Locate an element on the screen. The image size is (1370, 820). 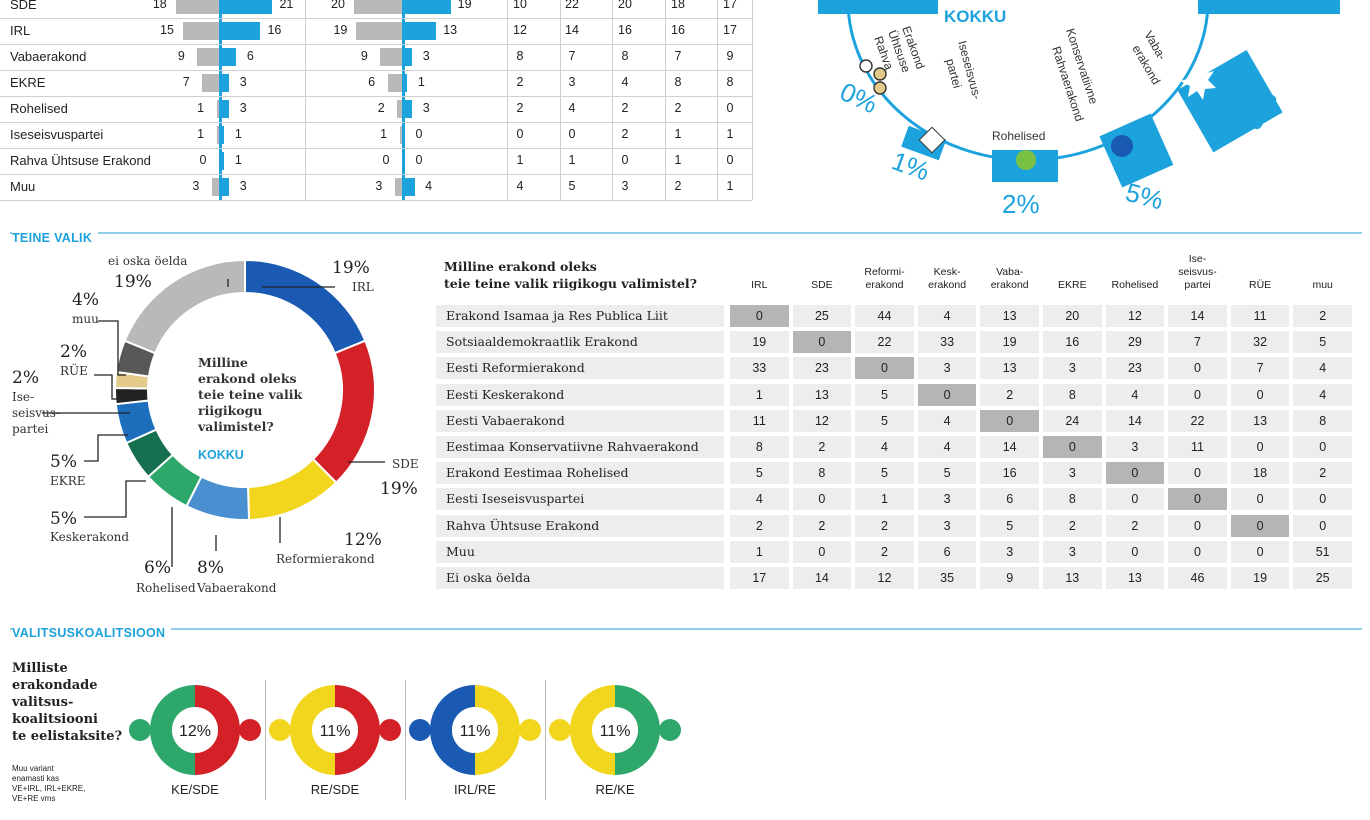
ref-label: Reformierakond is located at coordinates (325, 559).